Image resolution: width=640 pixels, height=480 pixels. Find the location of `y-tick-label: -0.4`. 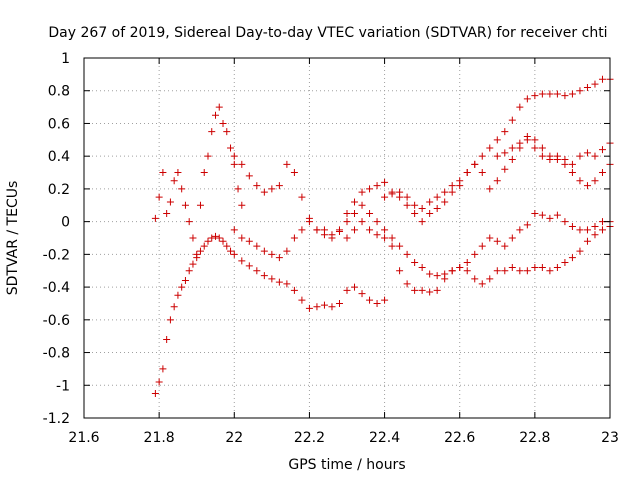

y-tick-label: -0.4 is located at coordinates (56, 288).